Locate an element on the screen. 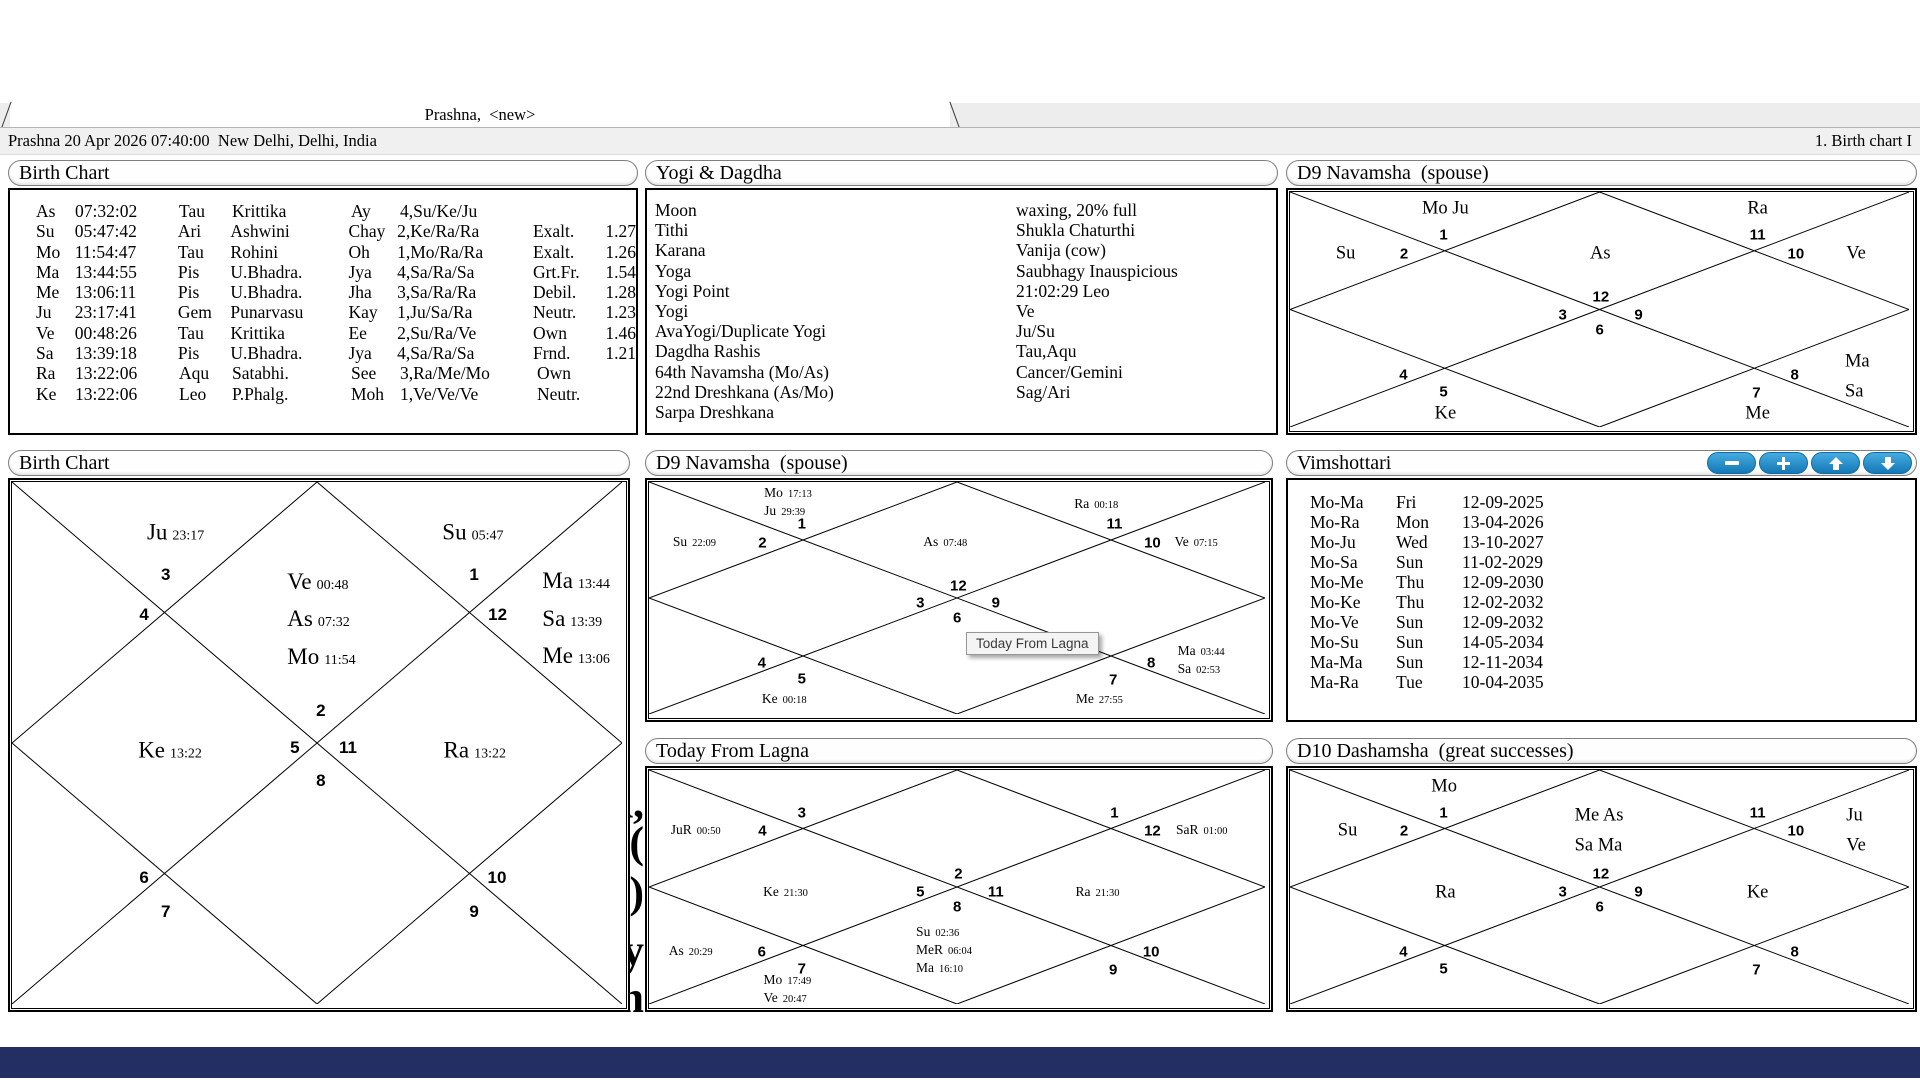  planet-abbreviation: MeR is located at coordinates (930, 949).